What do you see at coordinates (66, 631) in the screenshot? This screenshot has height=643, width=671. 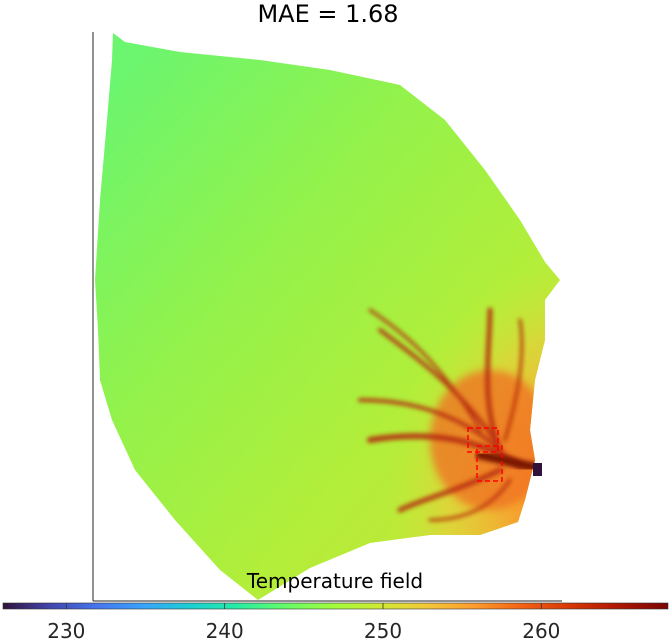 I see `colorbar-tick-label: 230` at bounding box center [66, 631].